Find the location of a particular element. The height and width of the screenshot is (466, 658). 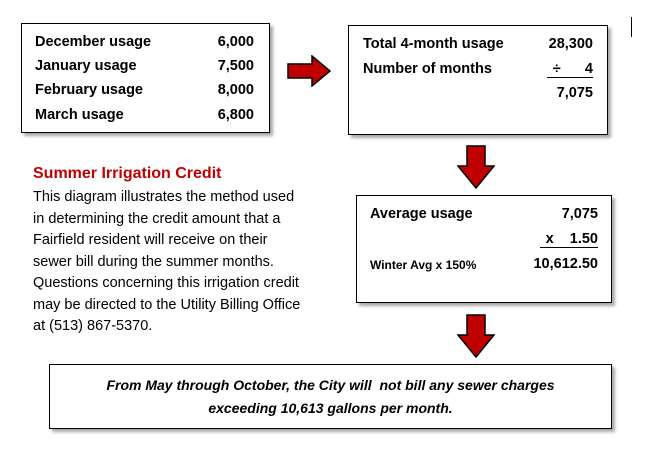

months-row: Number of months ÷ 4 is located at coordinates (478, 71).